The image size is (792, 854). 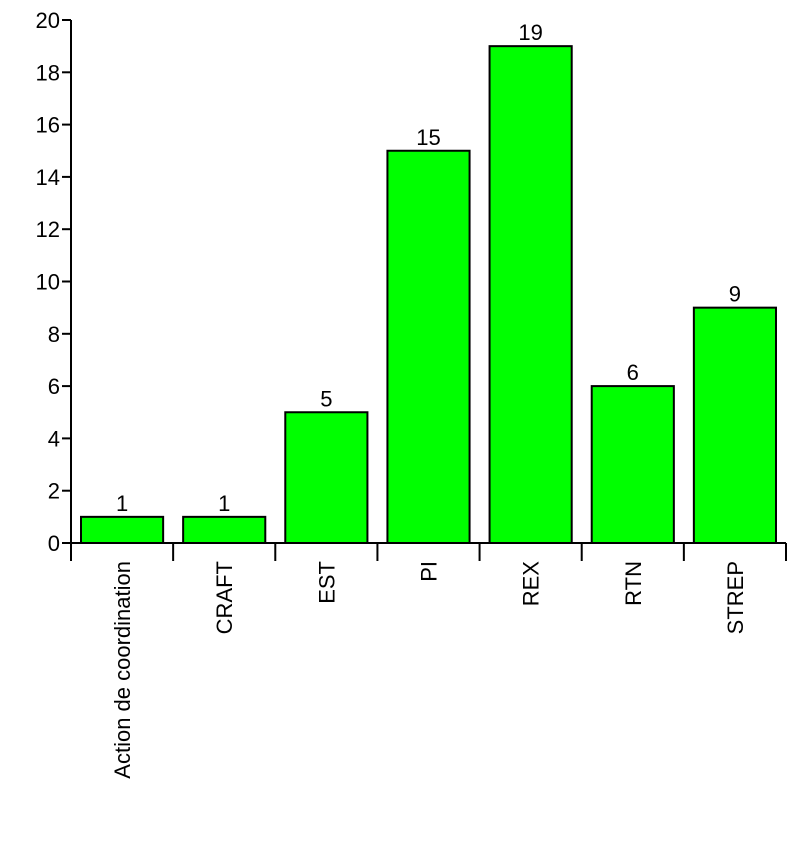 What do you see at coordinates (48, 20) in the screenshot?
I see `y-tick-label: 20` at bounding box center [48, 20].